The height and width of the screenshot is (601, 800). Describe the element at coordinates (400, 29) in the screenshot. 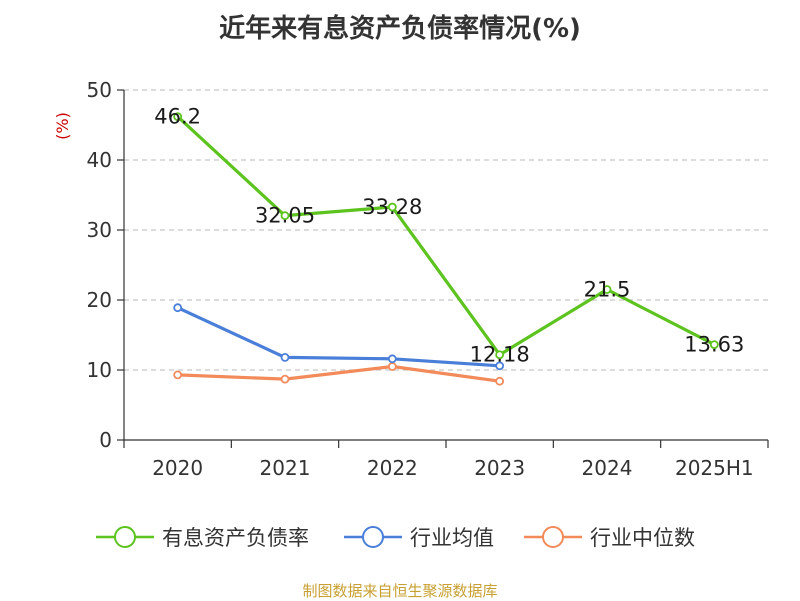

I see `chart-title: 近年来有息资产负债率情况(%)` at that location.